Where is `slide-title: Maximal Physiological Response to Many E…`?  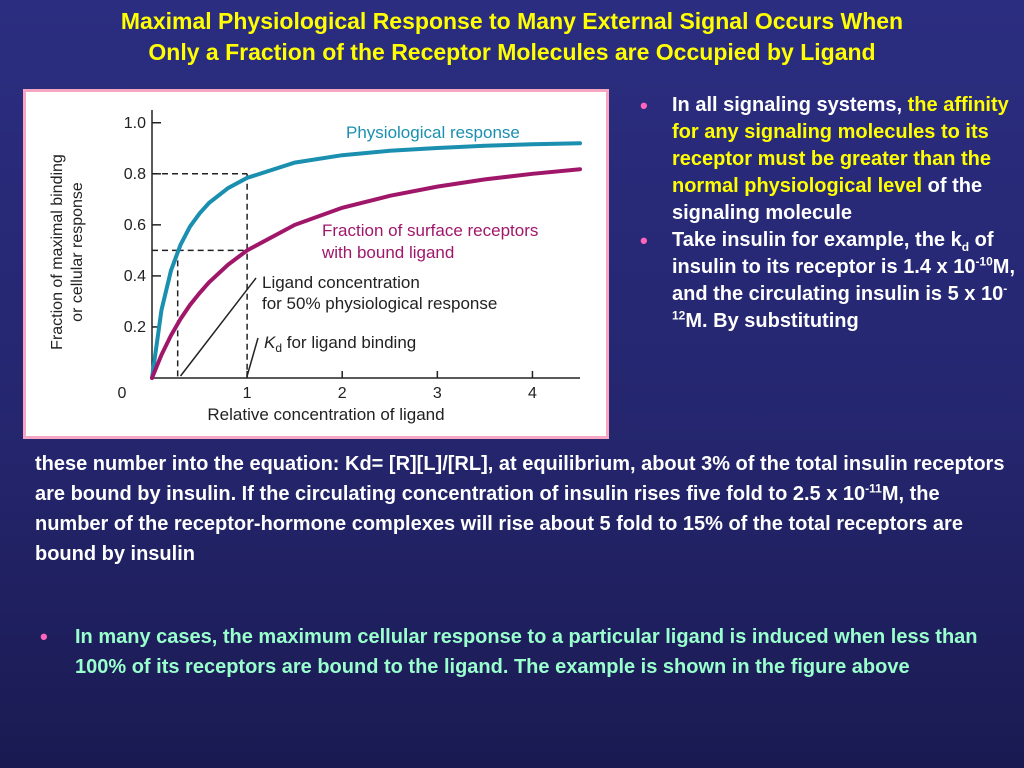
slide-title: Maximal Physiological Response to Many E… is located at coordinates (512, 37).